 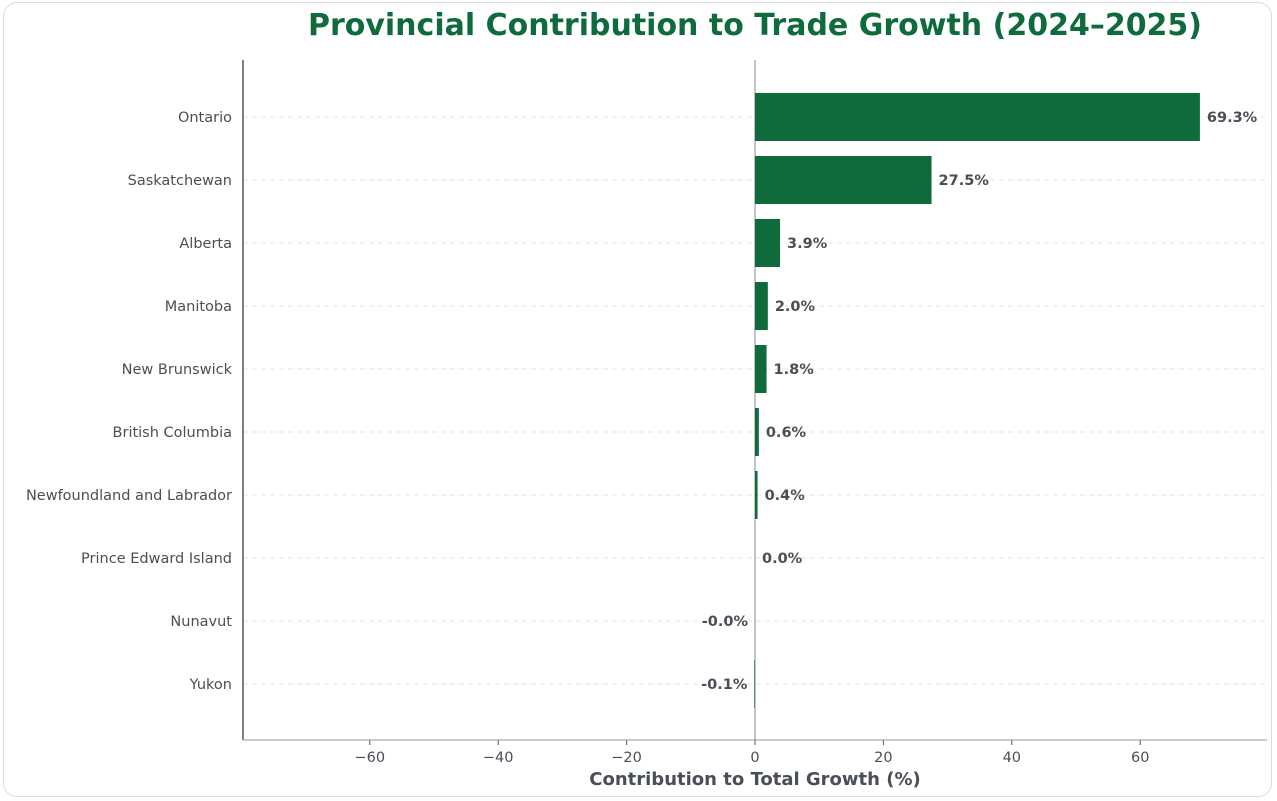 What do you see at coordinates (626, 758) in the screenshot?
I see `x-tick-label: −20` at bounding box center [626, 758].